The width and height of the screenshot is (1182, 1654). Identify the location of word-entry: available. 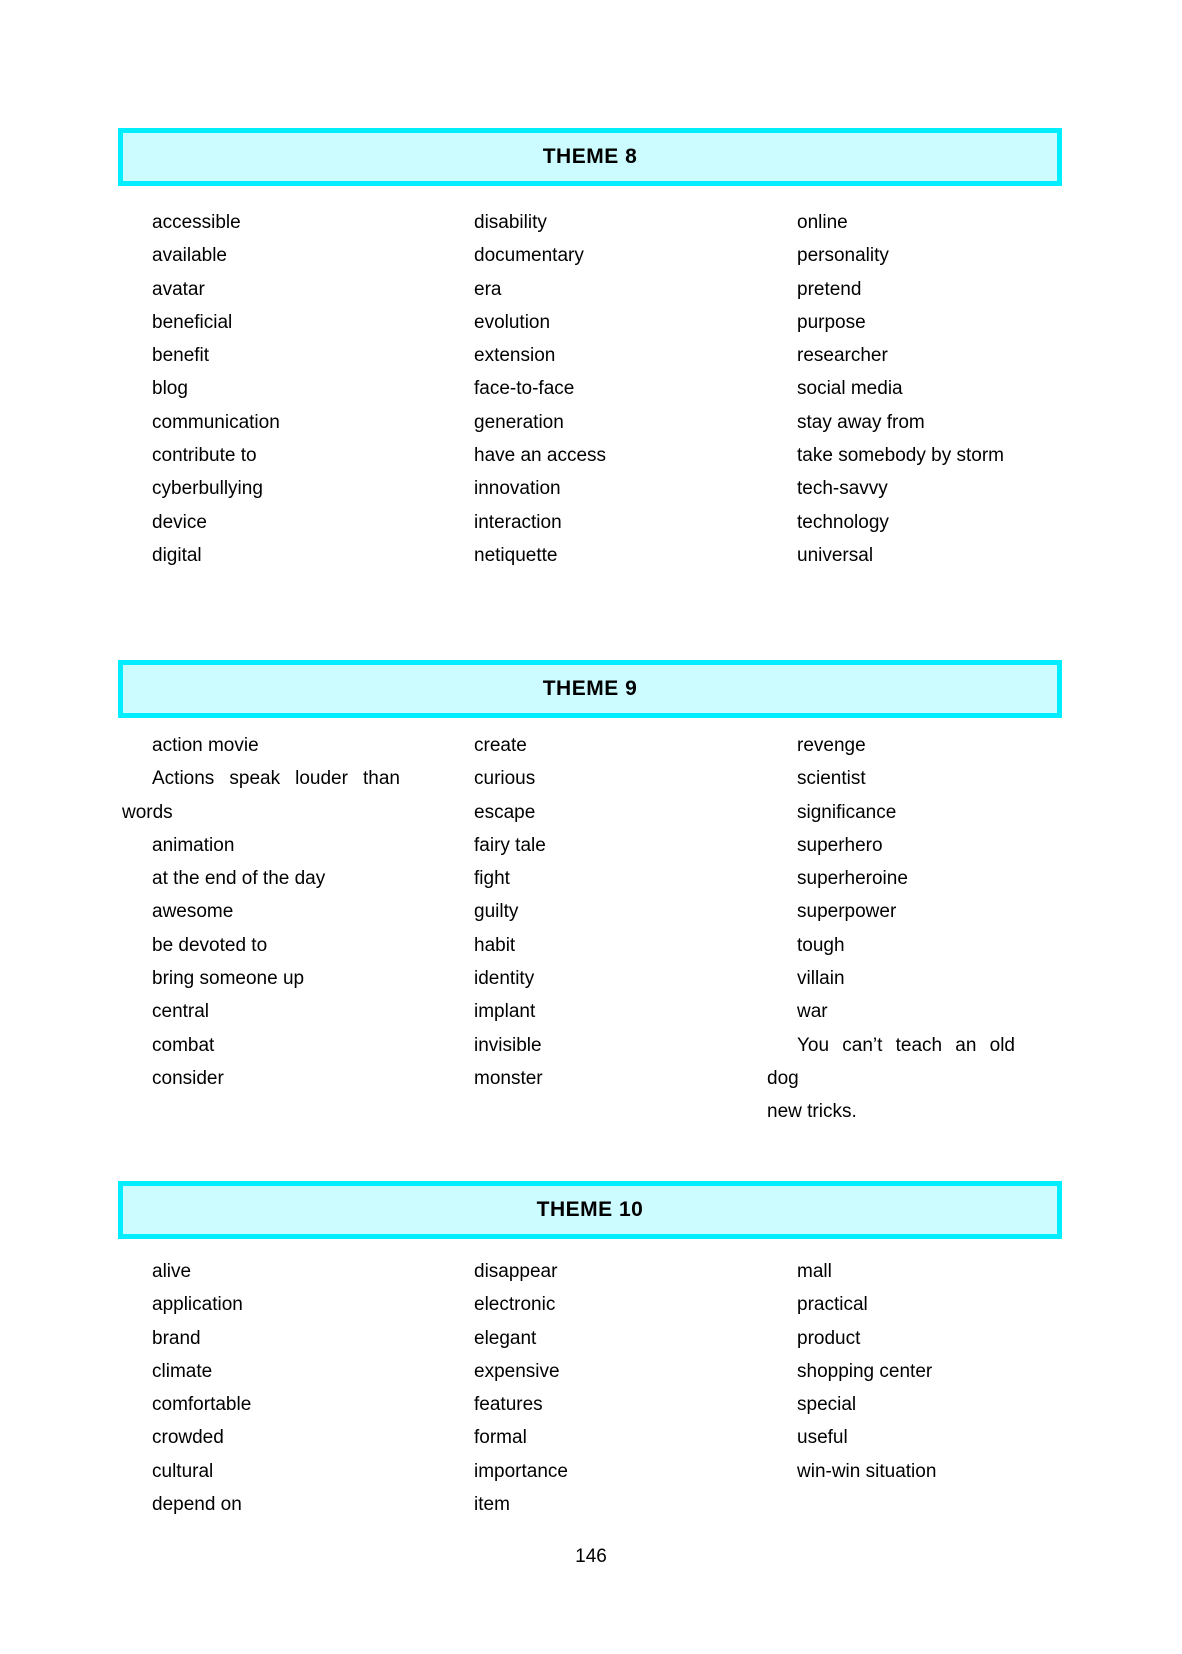
(189, 256).